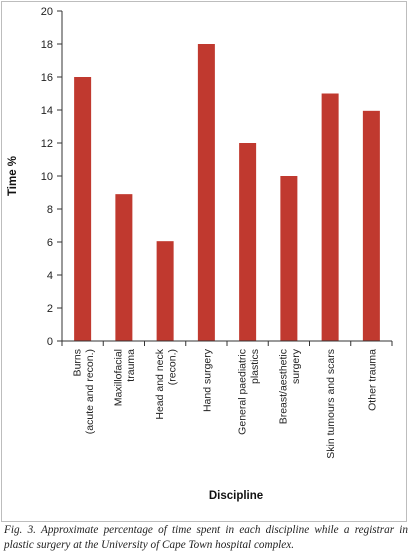 This screenshot has width=410, height=554. What do you see at coordinates (207, 380) in the screenshot?
I see `x-category-label: Hand surgery` at bounding box center [207, 380].